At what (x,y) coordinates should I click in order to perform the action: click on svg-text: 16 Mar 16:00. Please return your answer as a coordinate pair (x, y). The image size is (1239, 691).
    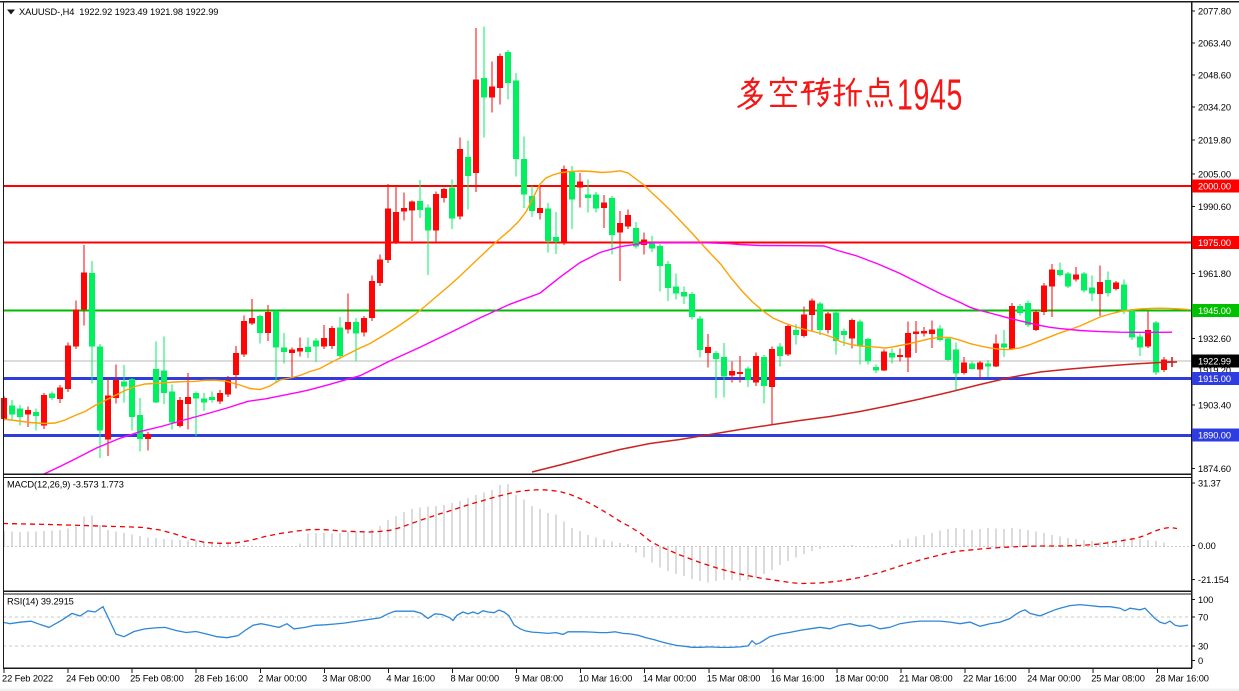
    Looking at the image, I should click on (798, 679).